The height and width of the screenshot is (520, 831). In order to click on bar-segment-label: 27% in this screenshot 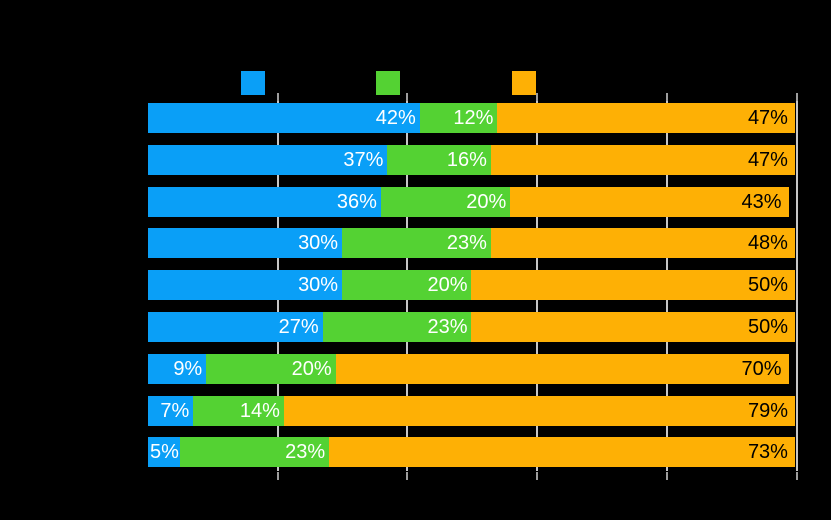, I will do `click(298, 326)`.